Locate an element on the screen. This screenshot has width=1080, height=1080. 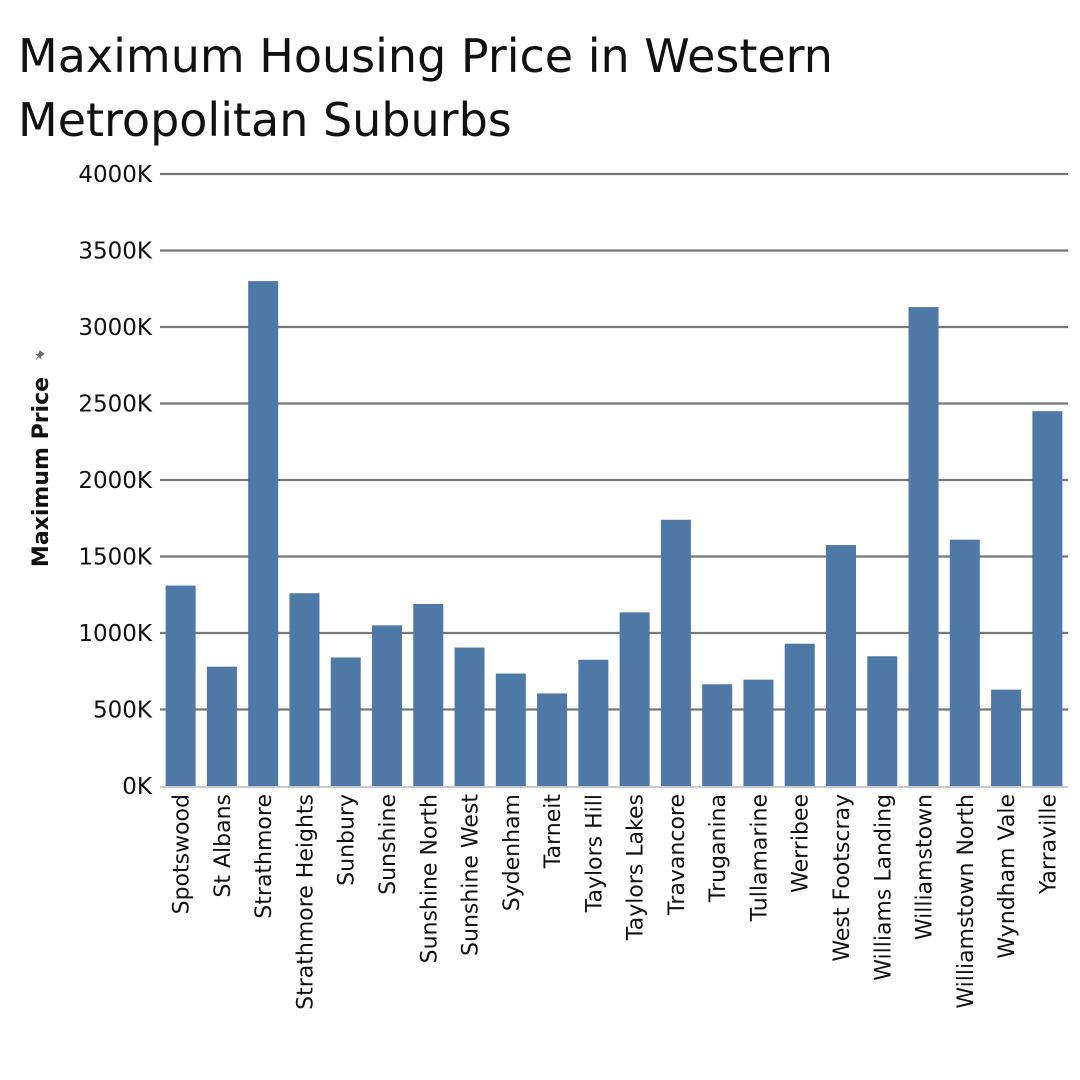
x-category-label: Yarraville is located at coordinates (1048, 844).